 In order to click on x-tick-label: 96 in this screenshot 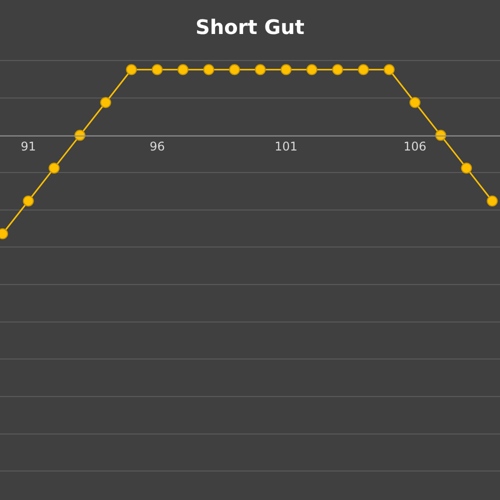, I will do `click(157, 147)`.